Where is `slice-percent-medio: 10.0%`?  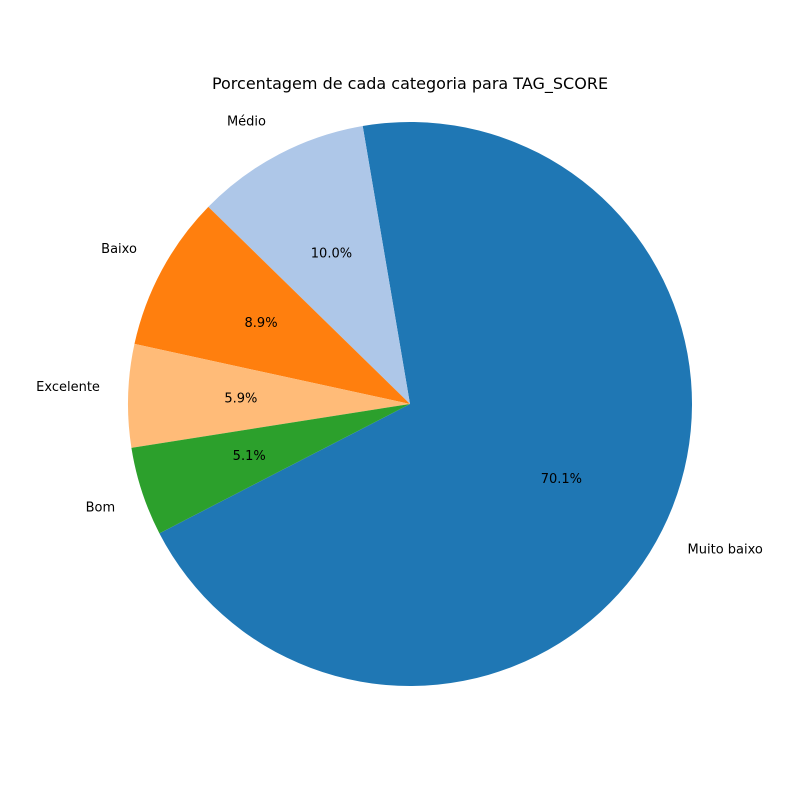 slice-percent-medio: 10.0% is located at coordinates (331, 254).